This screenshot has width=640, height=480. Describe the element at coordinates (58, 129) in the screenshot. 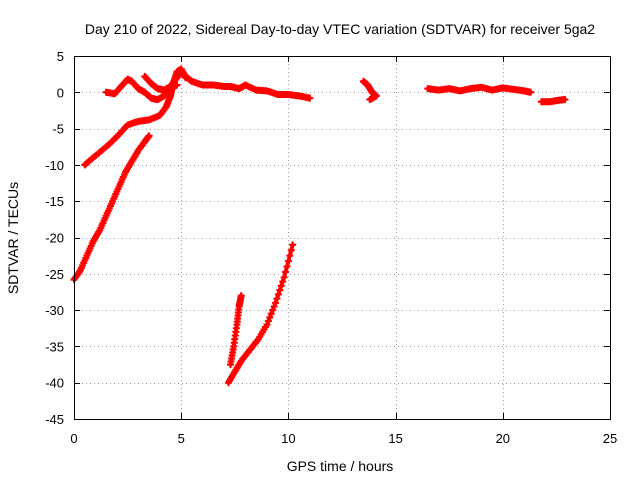

I see `y-tick-label: -5` at that location.